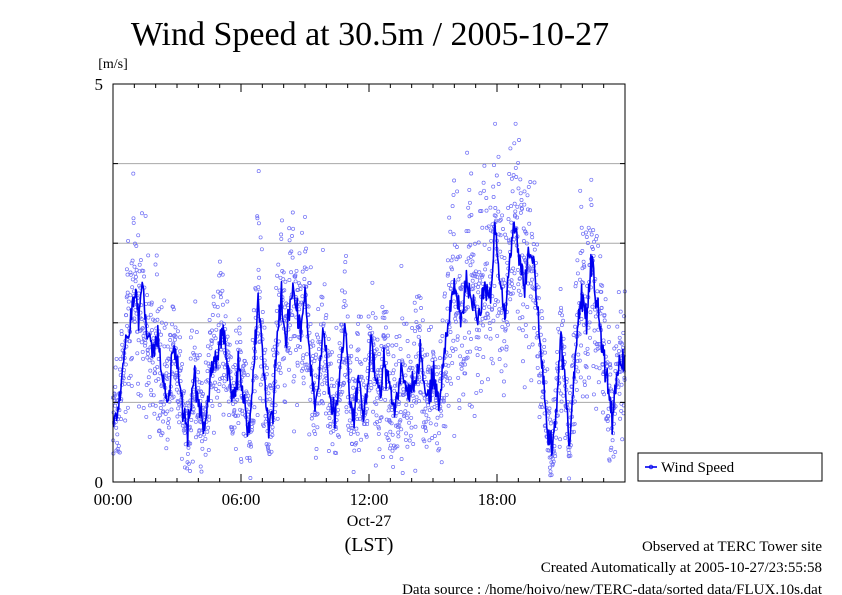  I want to click on footer-site: Observed at TERC Tower site, so click(732, 547).